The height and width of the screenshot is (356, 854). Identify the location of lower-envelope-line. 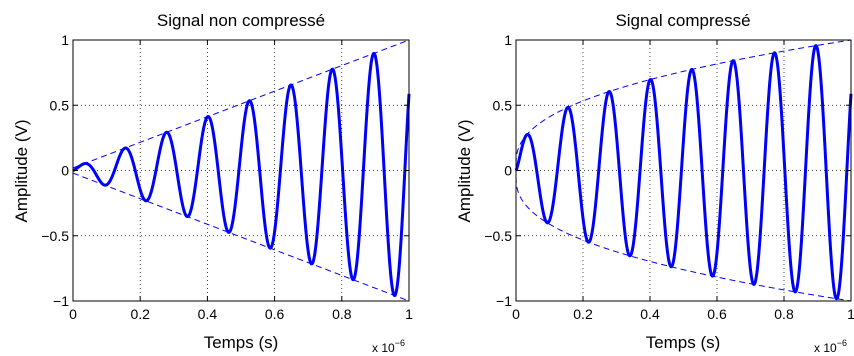
(683, 239).